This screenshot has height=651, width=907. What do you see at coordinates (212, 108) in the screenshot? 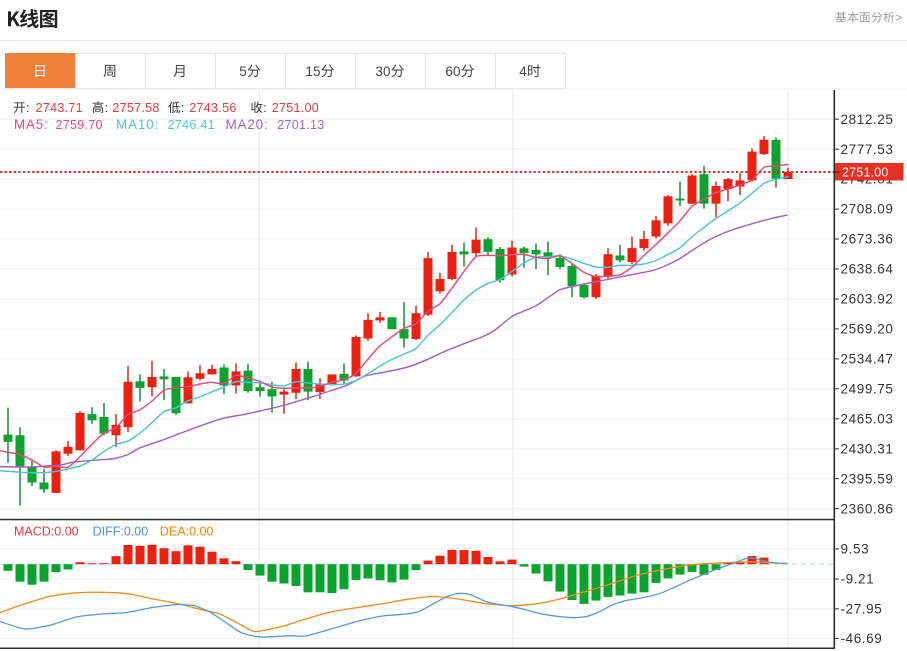
I see `svg-text: 2743.56` at bounding box center [212, 108].